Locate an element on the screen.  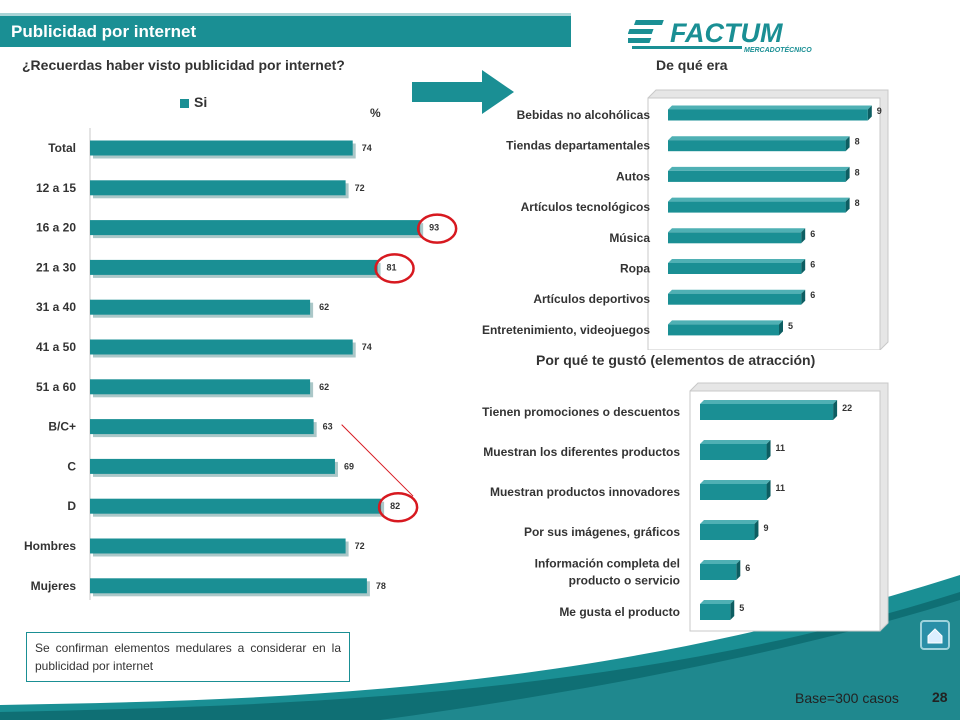
home-button is located at coordinates (935, 635).